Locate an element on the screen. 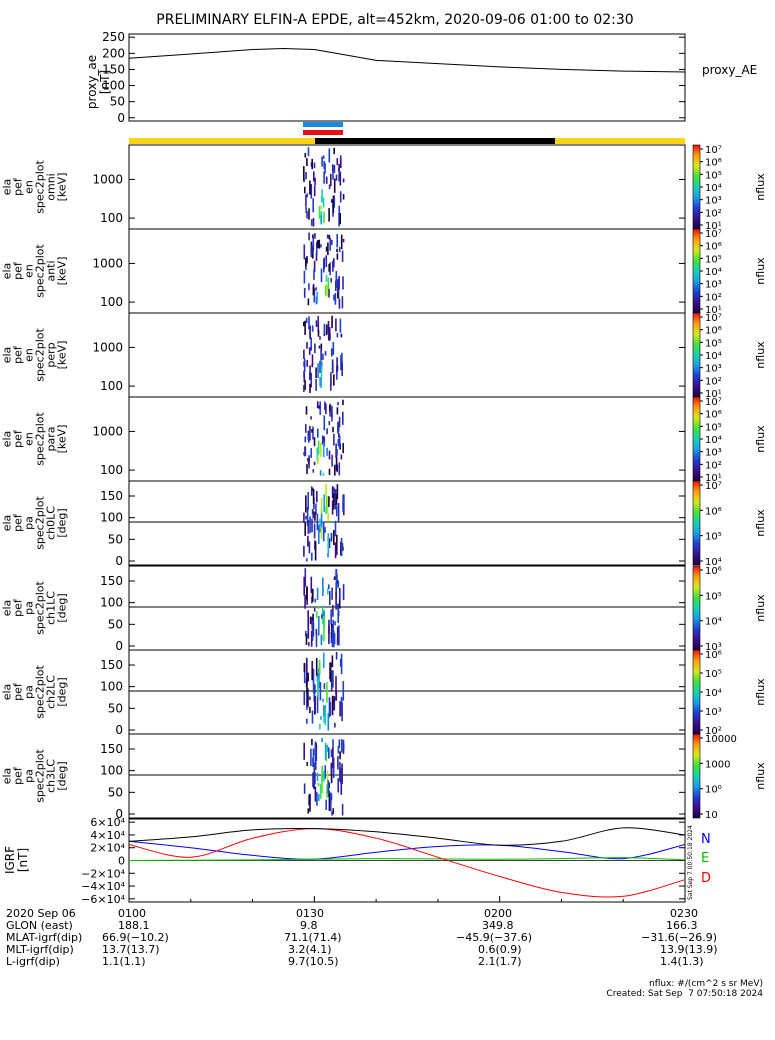 This screenshot has width=775, height=1040. panel-ytick-label: 50 is located at coordinates (115, 708).